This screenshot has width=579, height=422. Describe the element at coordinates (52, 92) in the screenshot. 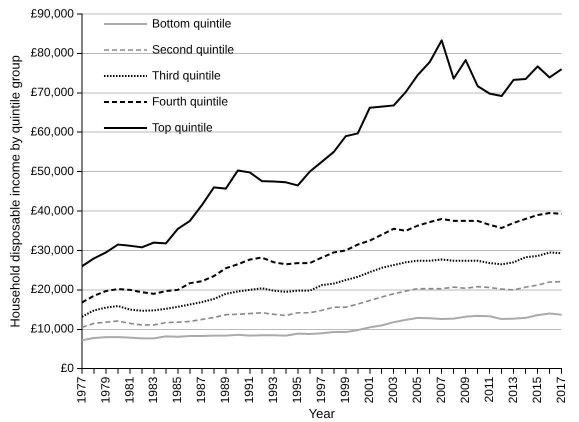

I see `y-tick-label: £70,000` at that location.